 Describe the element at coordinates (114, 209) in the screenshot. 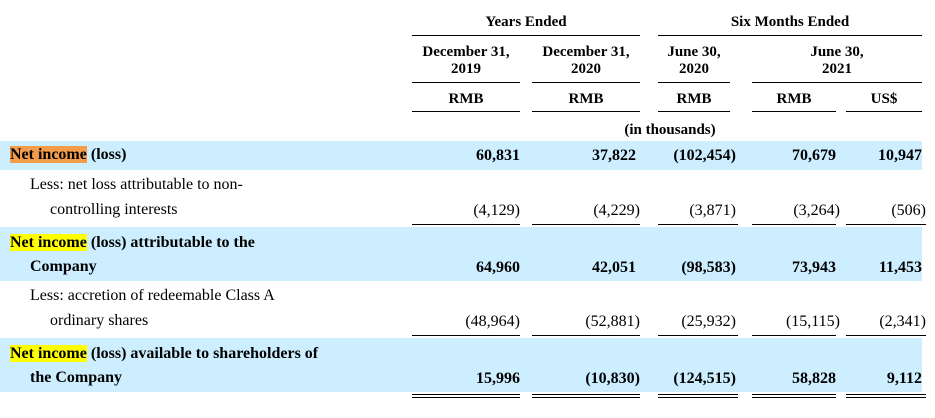

I see `row-nci-label-line2: controlling interests` at that location.